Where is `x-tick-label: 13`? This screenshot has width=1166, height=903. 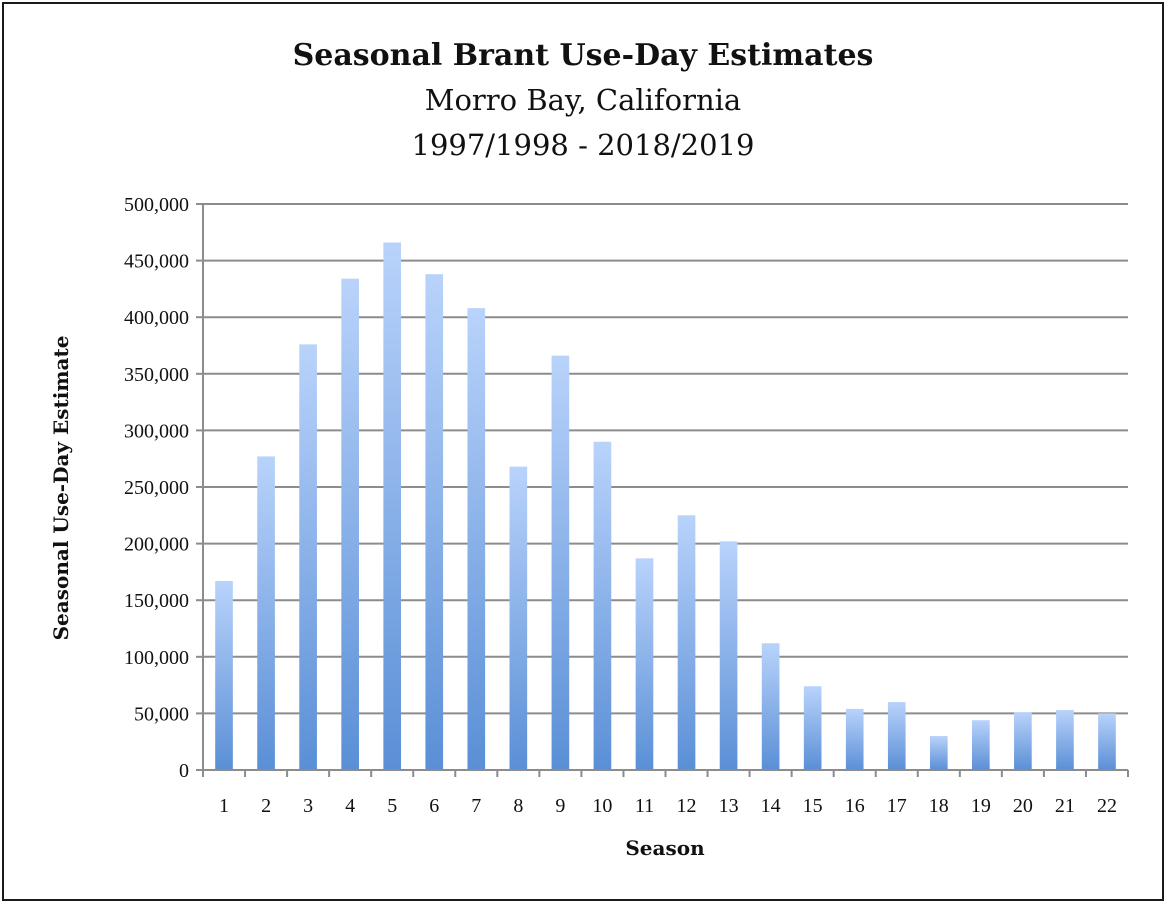 x-tick-label: 13 is located at coordinates (729, 806).